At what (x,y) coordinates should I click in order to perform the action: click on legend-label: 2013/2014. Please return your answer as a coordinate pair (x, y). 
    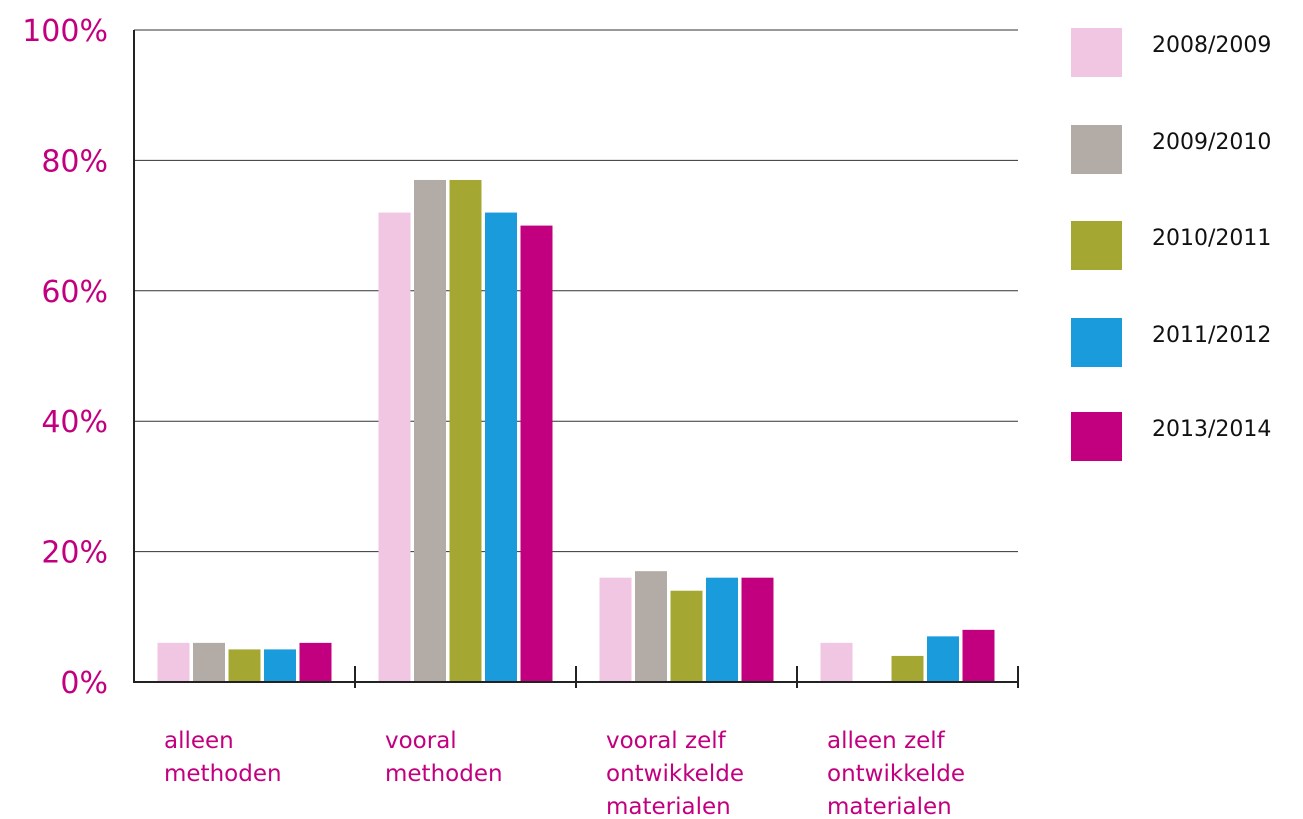
    Looking at the image, I should click on (1211, 429).